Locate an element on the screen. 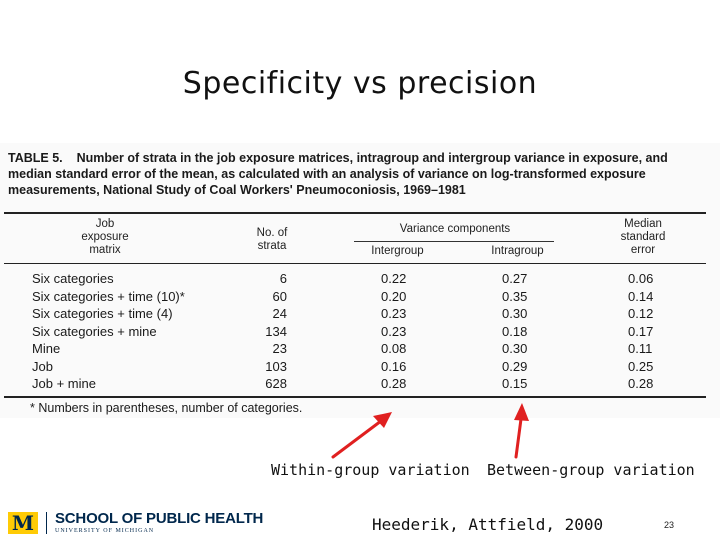 This screenshot has width=720, height=540. between-group-arrow-head is located at coordinates (521, 412).